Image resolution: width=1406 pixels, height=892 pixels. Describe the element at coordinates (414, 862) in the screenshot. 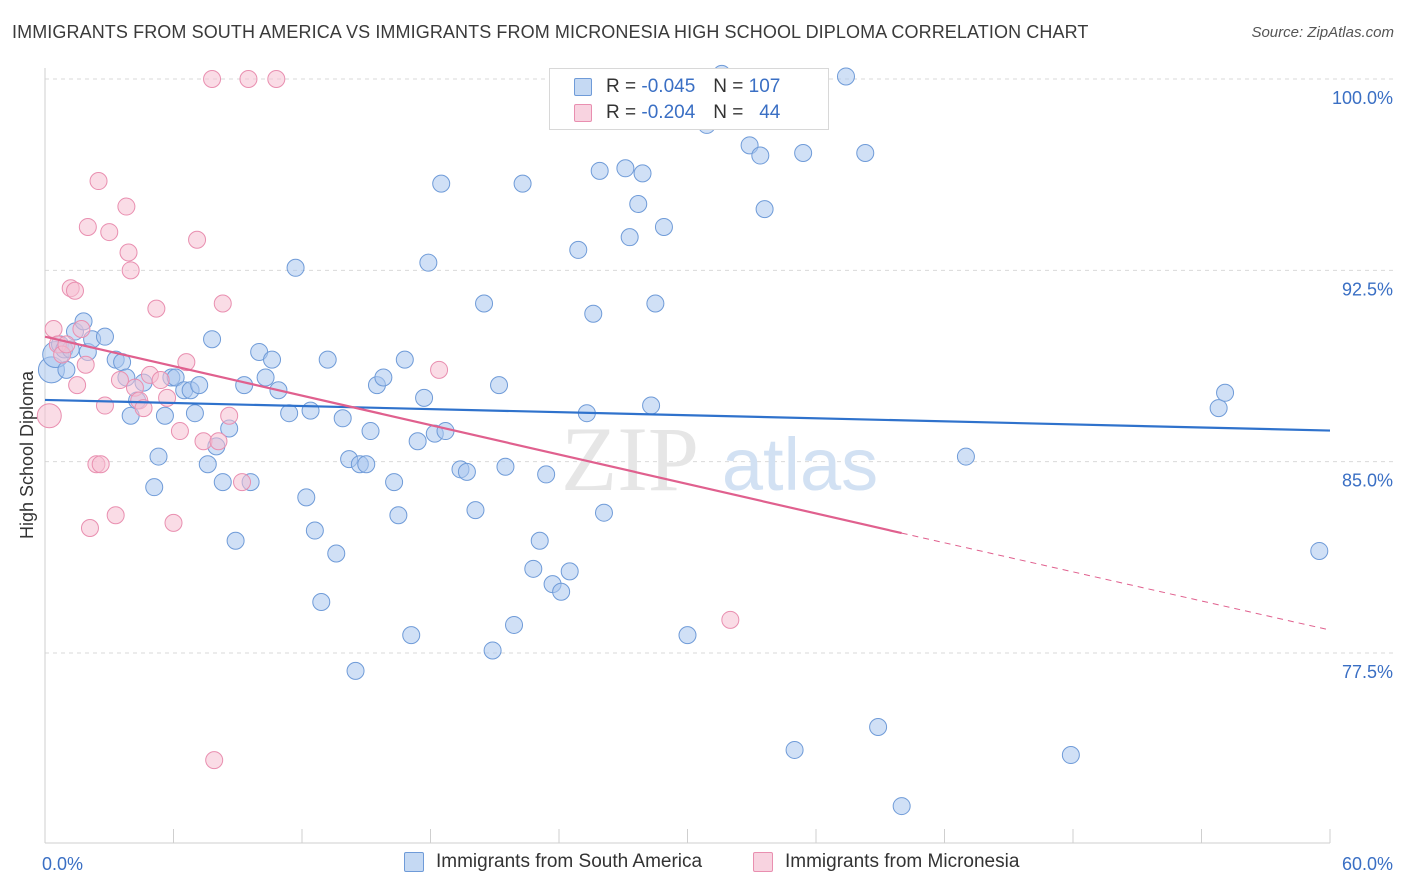

I see `series-swatch-blue` at that location.